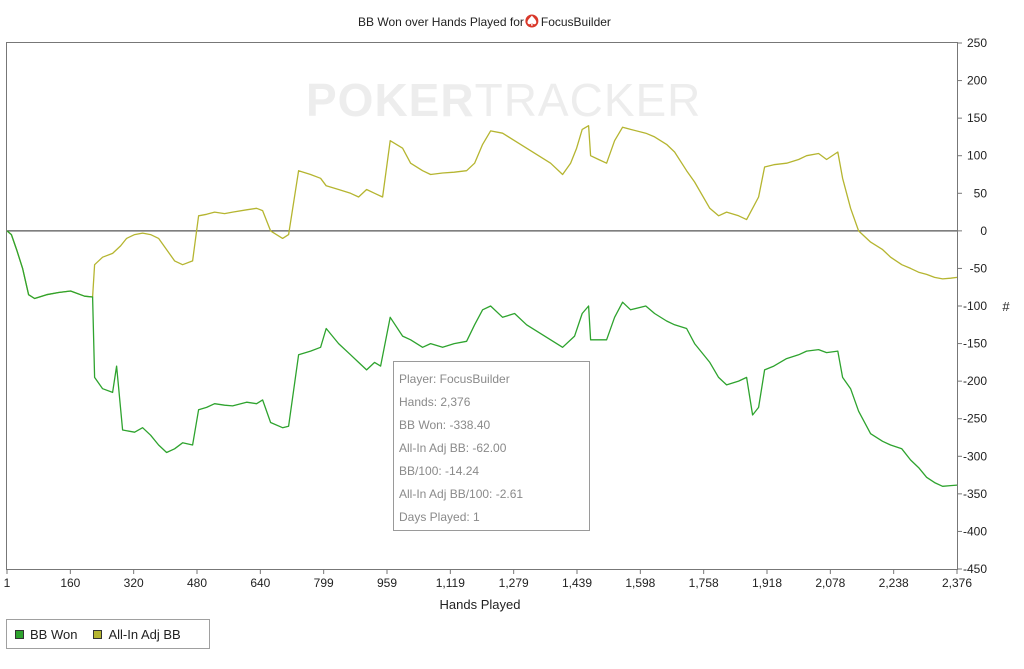 The width and height of the screenshot is (1024, 669). What do you see at coordinates (979, 268) in the screenshot?
I see `y-tick-label: -50` at bounding box center [979, 268].